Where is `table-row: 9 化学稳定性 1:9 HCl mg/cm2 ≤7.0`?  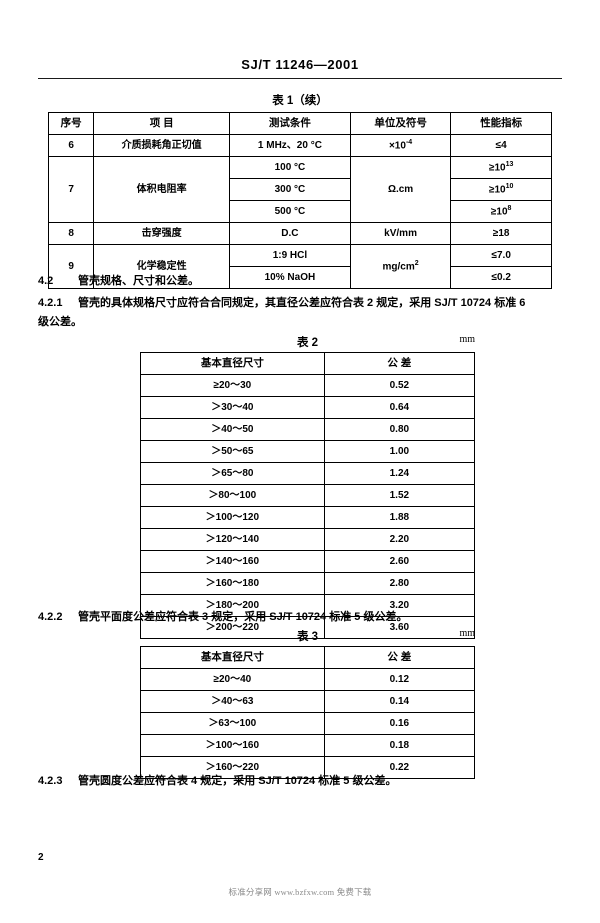
table-row: 9 化学稳定性 1:9 HCl mg/cm2 ≤7.0 is located at coordinates (299, 266).